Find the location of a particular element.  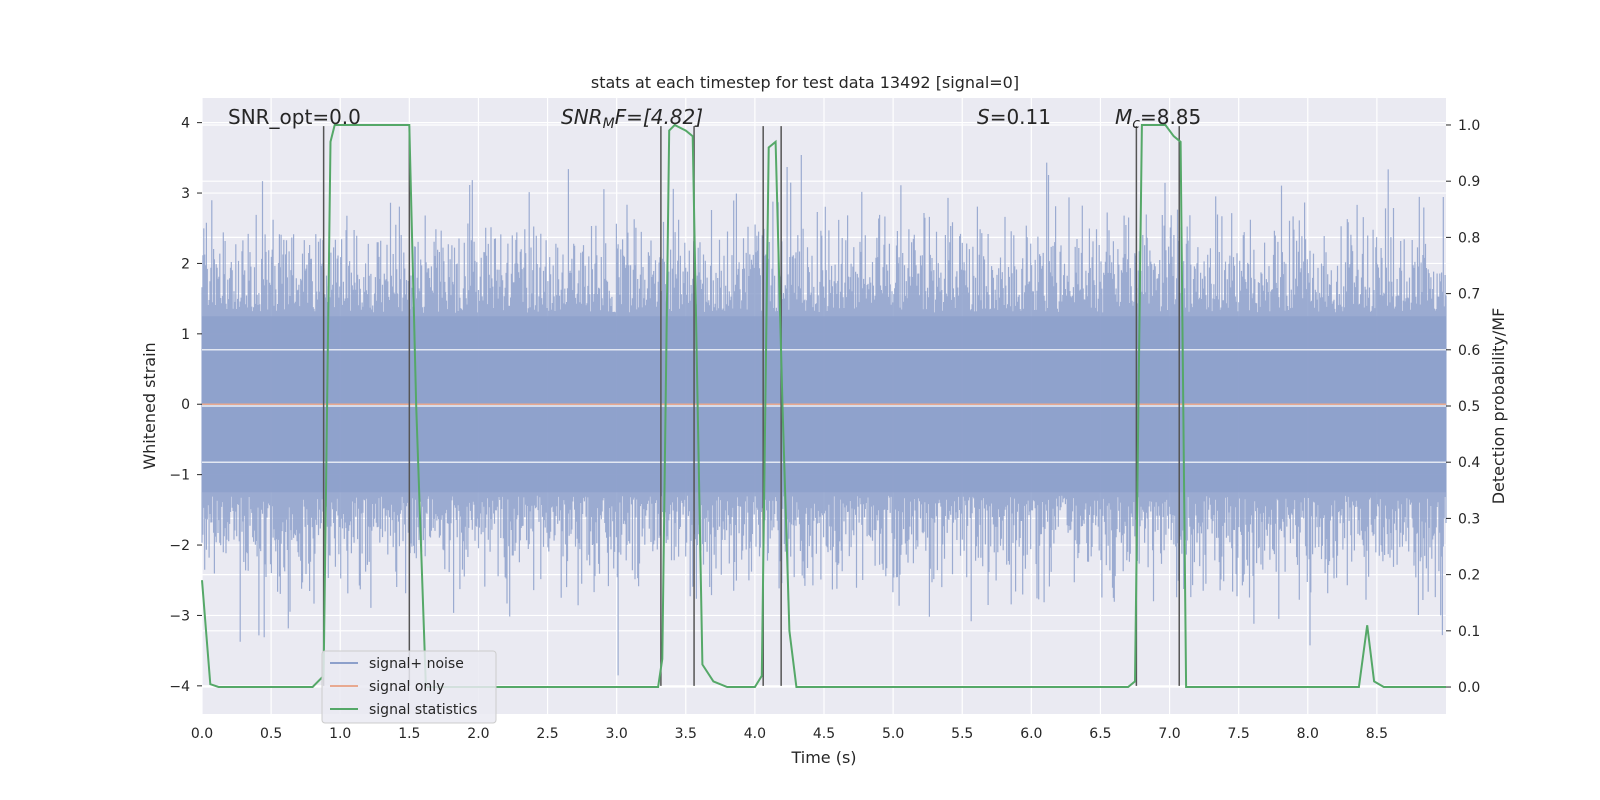

legend-box is located at coordinates (409, 687).